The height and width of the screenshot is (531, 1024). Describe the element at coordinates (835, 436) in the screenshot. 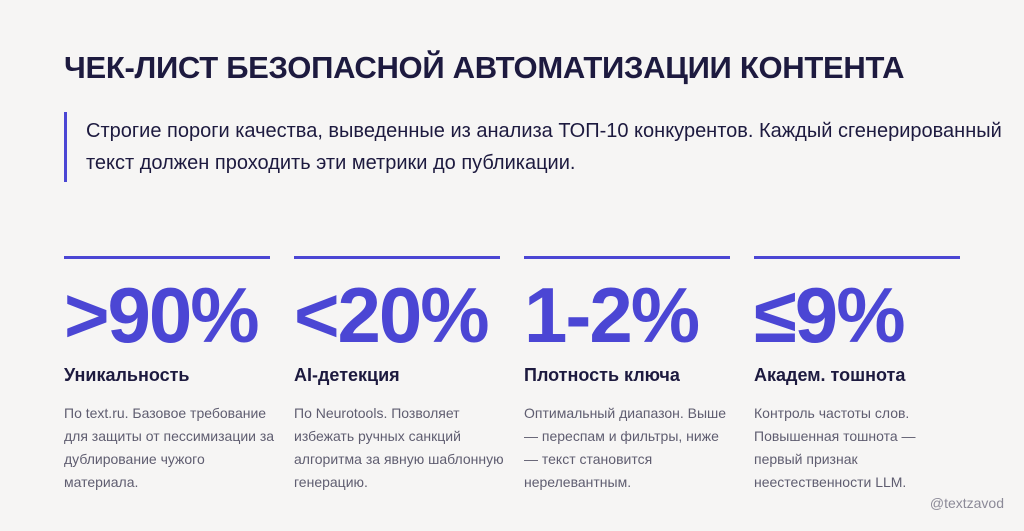

I see `description-line: Повышенная тошнота —` at that location.